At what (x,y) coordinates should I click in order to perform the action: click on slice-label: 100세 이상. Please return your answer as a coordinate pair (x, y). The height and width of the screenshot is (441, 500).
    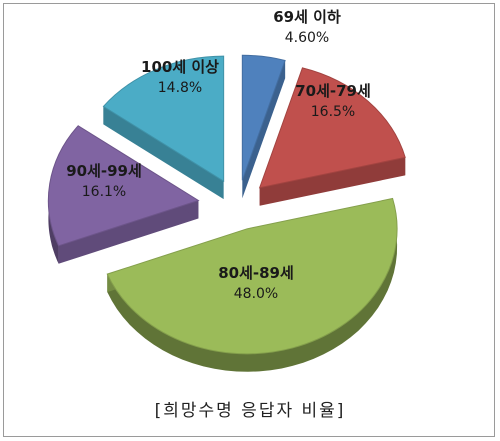
    Looking at the image, I should click on (180, 67).